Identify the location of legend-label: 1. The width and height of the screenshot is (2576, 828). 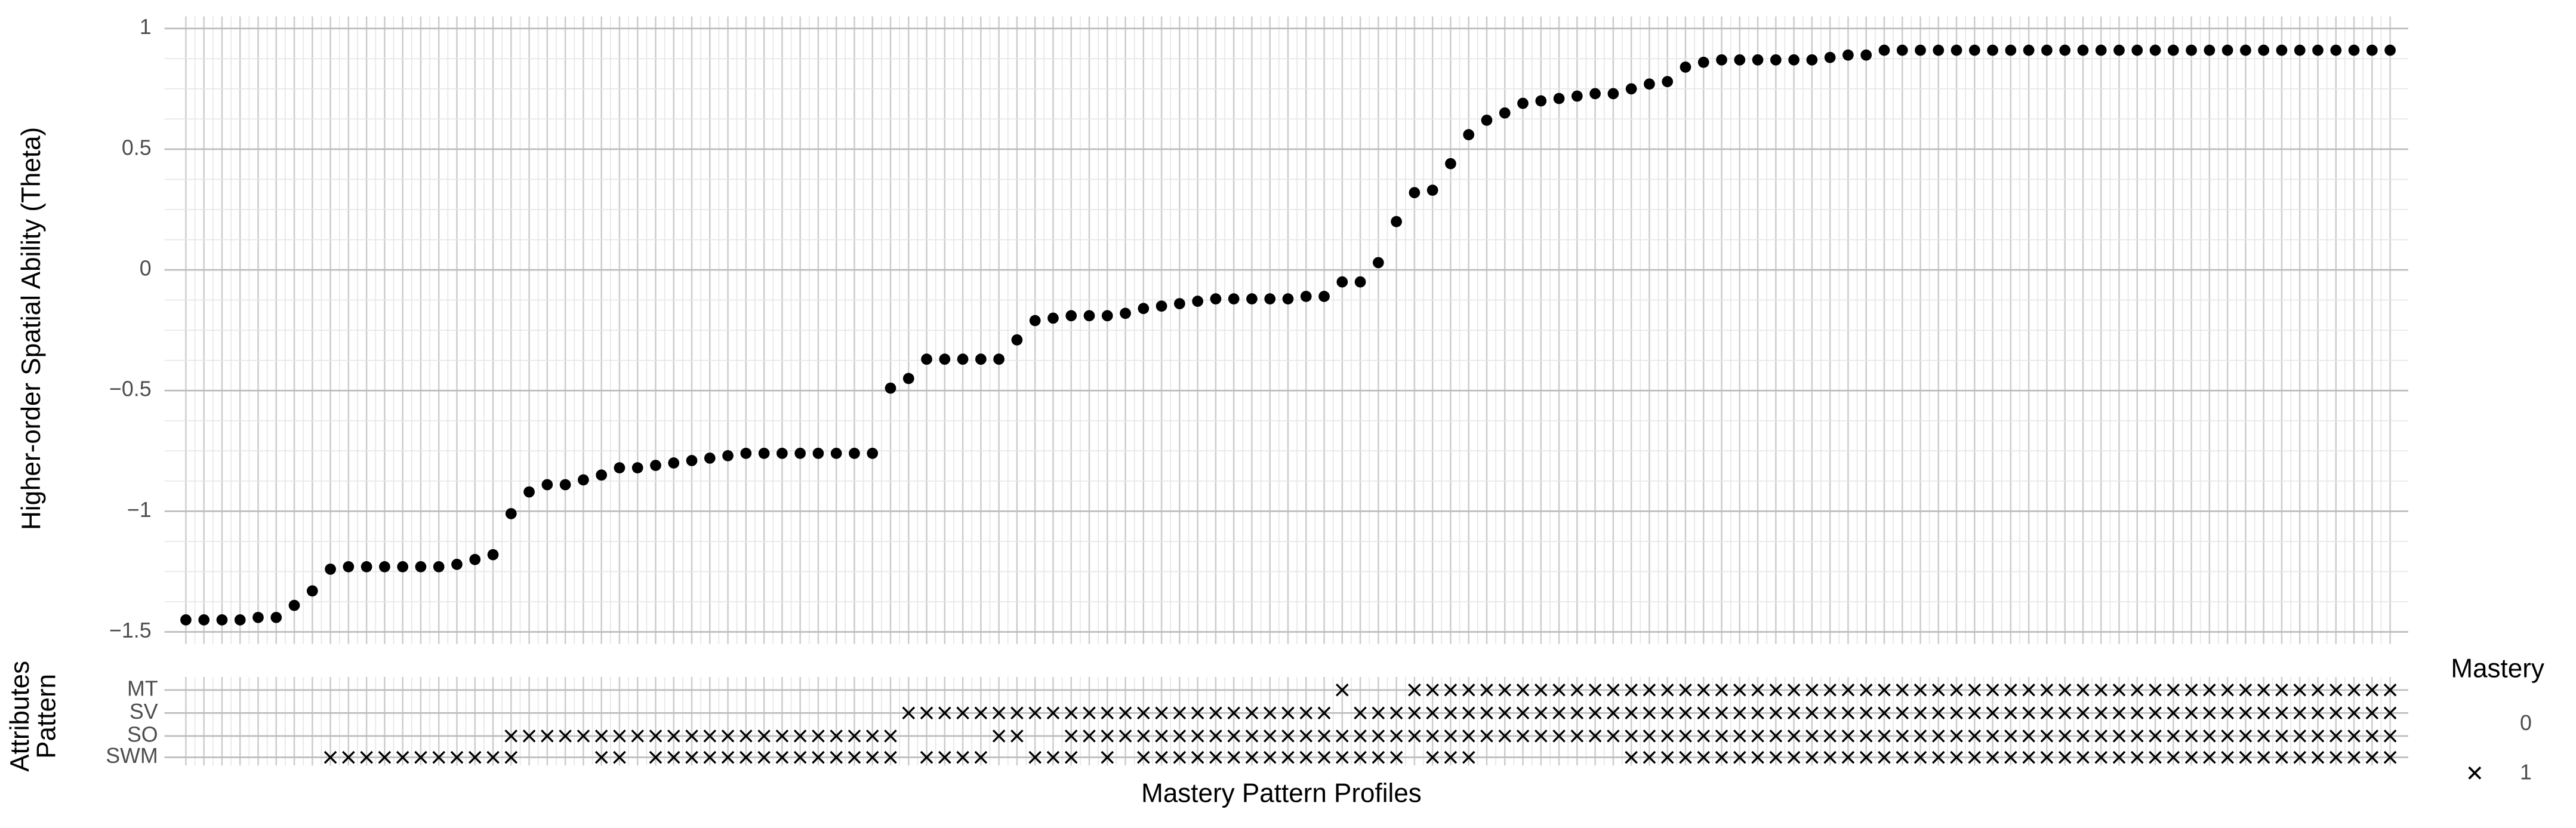
(2526, 772).